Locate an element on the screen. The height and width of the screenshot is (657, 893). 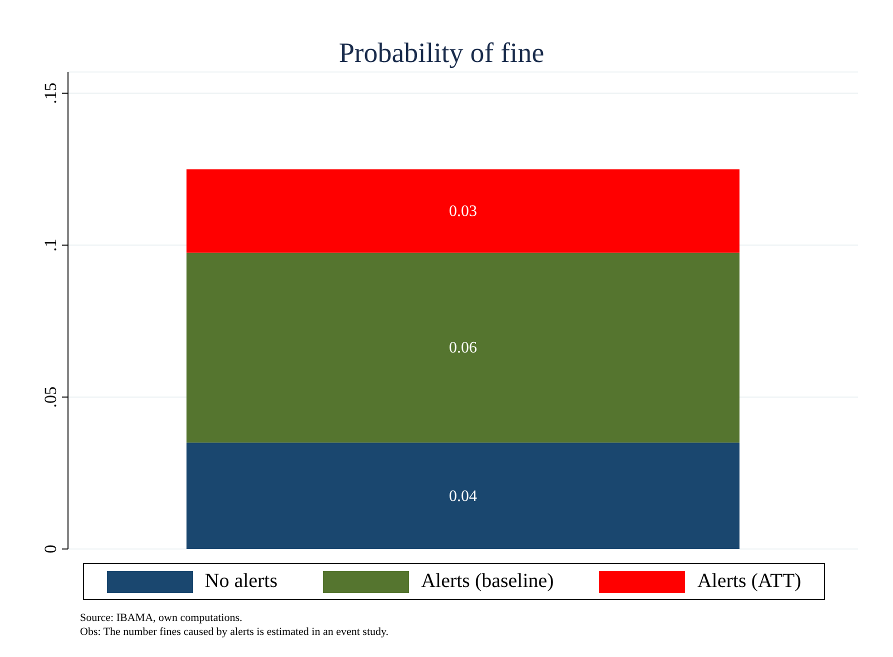
legend-label: Alerts (ATT) is located at coordinates (749, 581).